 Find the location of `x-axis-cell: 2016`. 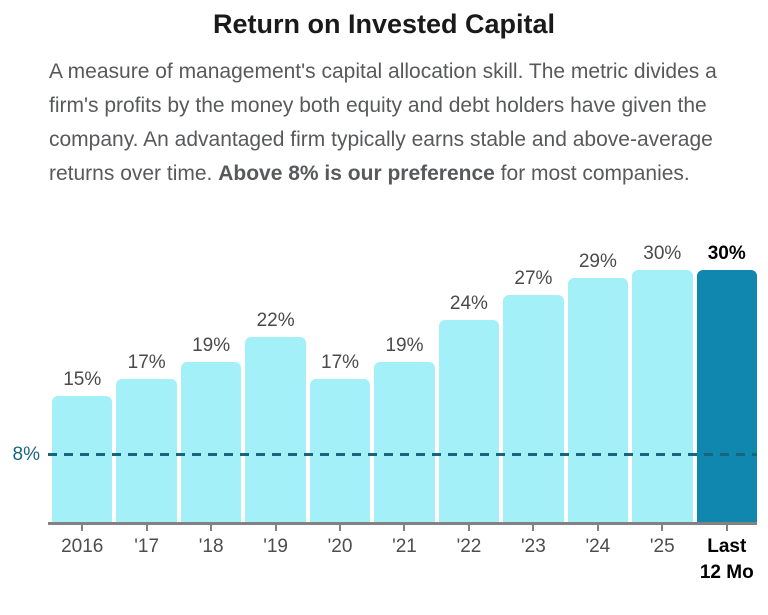

x-axis-cell: 2016 is located at coordinates (82, 555).